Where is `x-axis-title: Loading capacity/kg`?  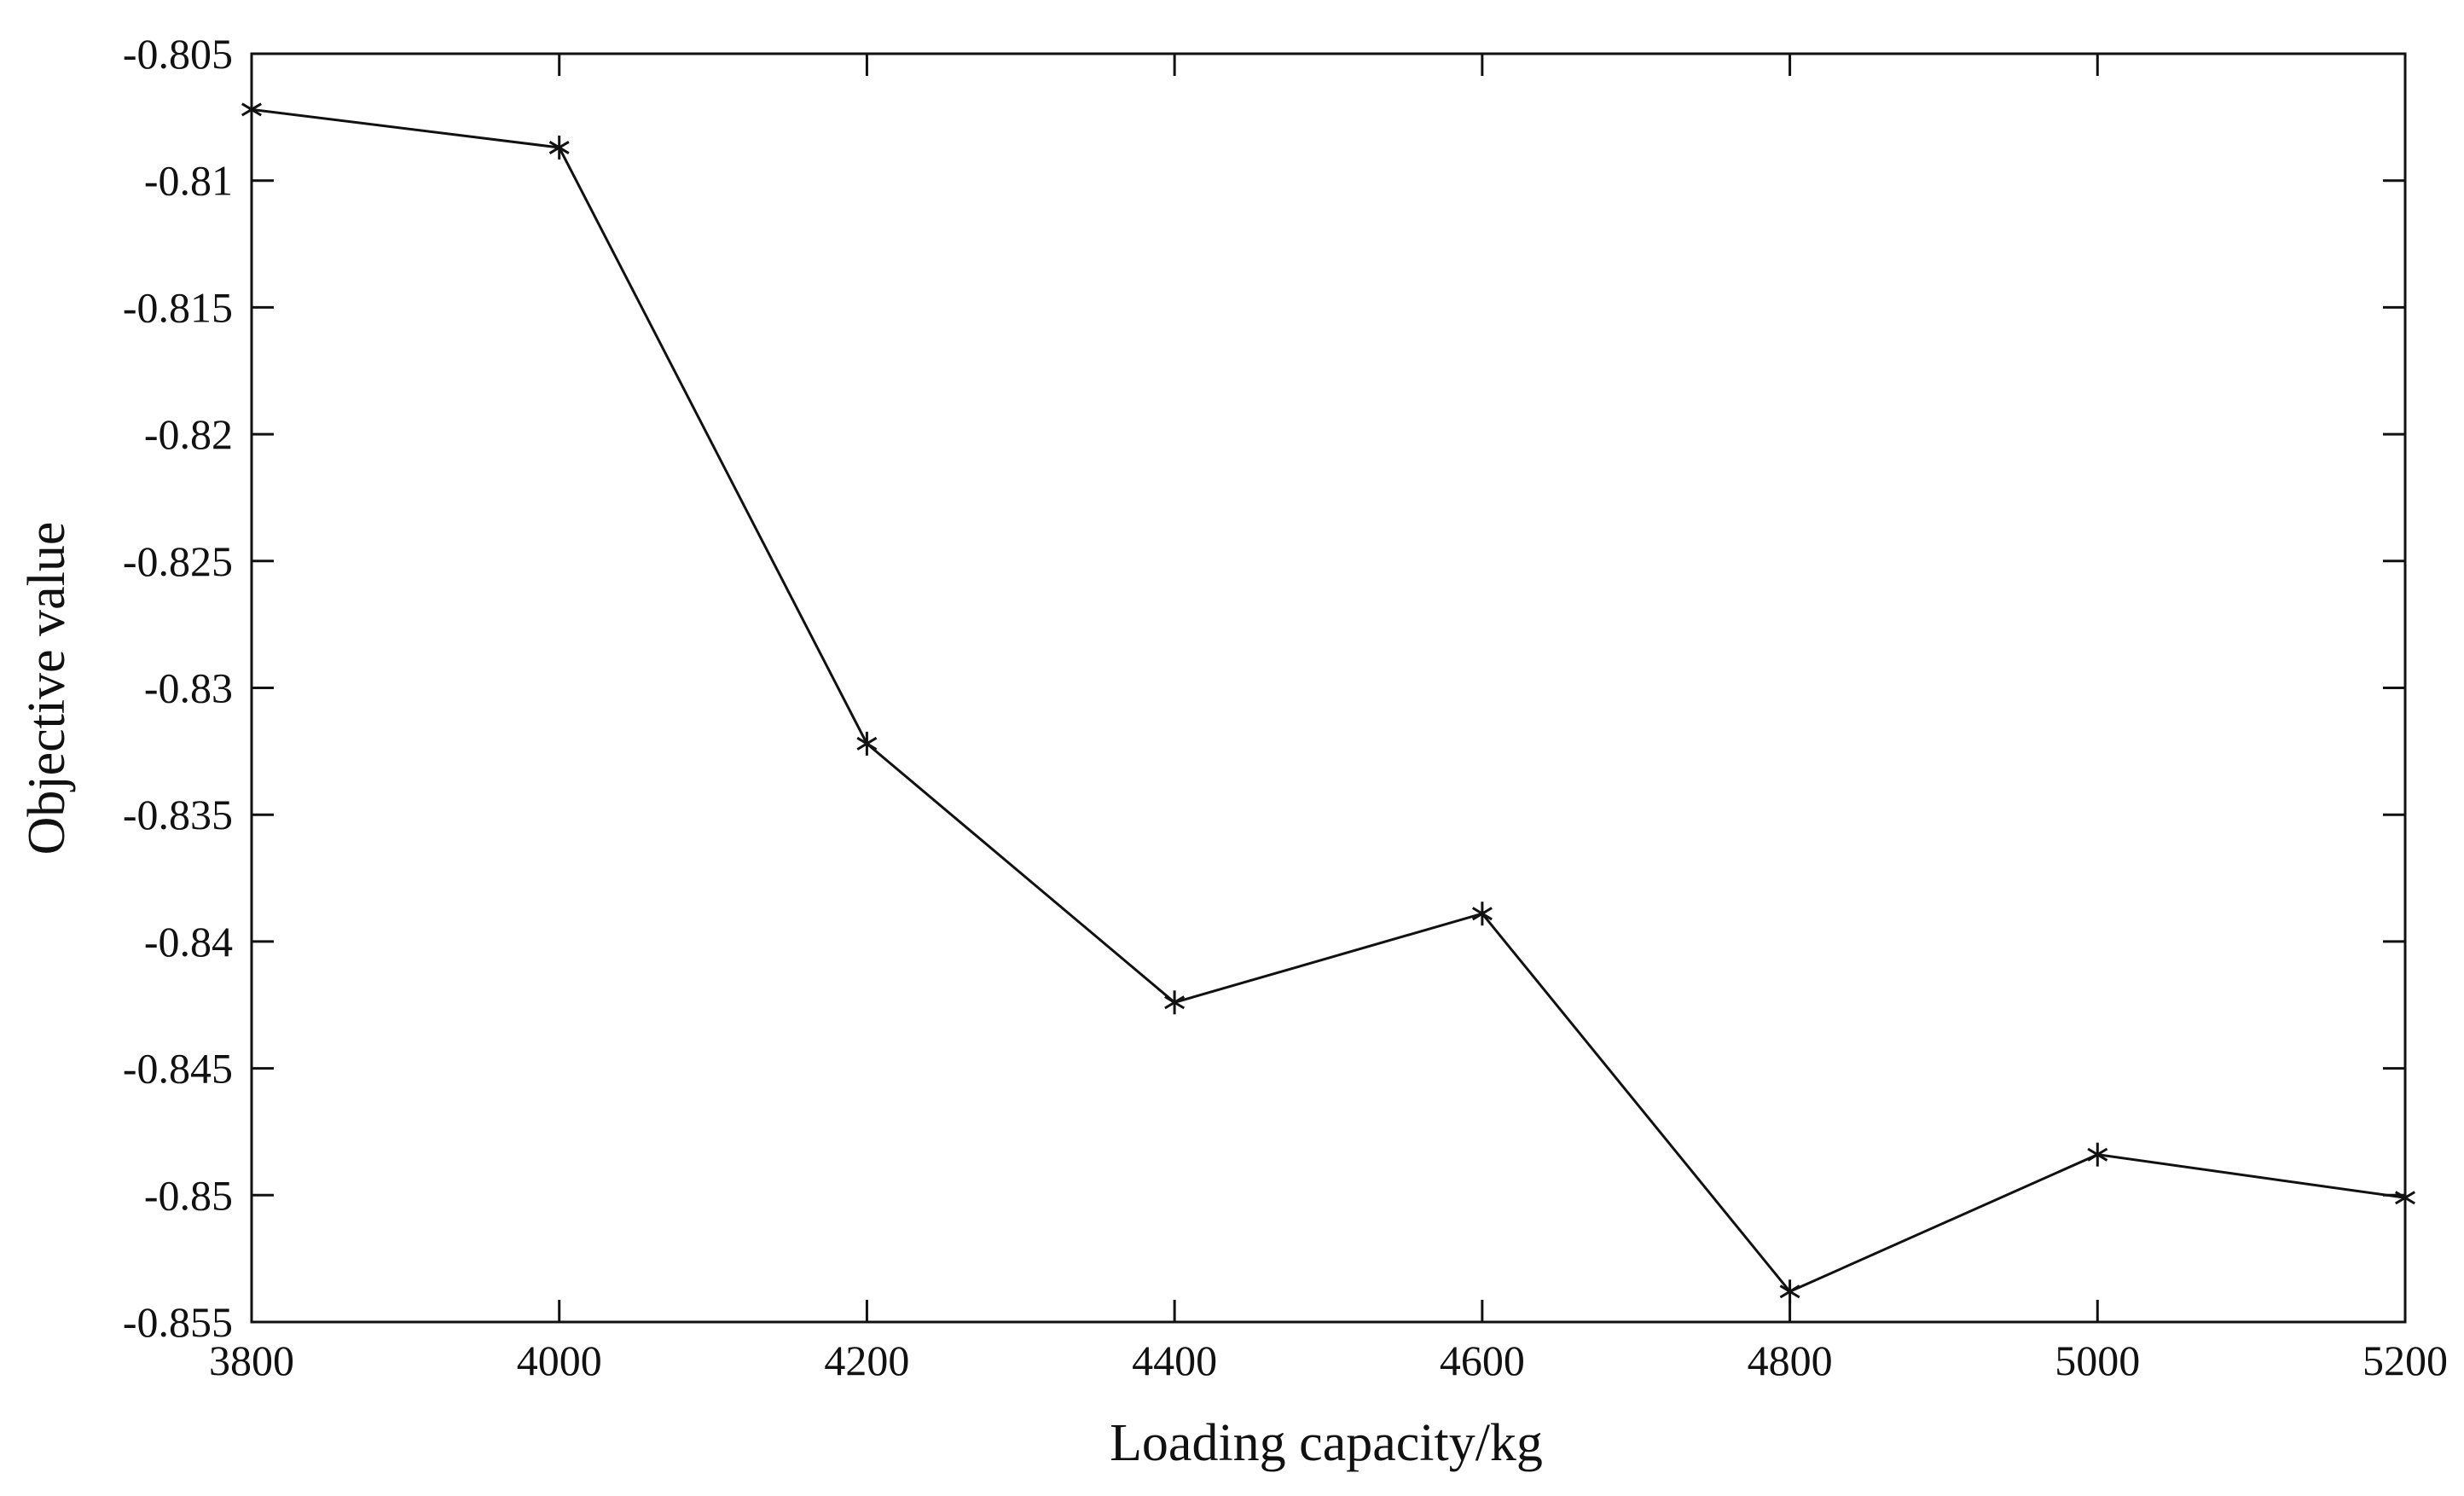 x-axis-title: Loading capacity/kg is located at coordinates (1326, 1443).